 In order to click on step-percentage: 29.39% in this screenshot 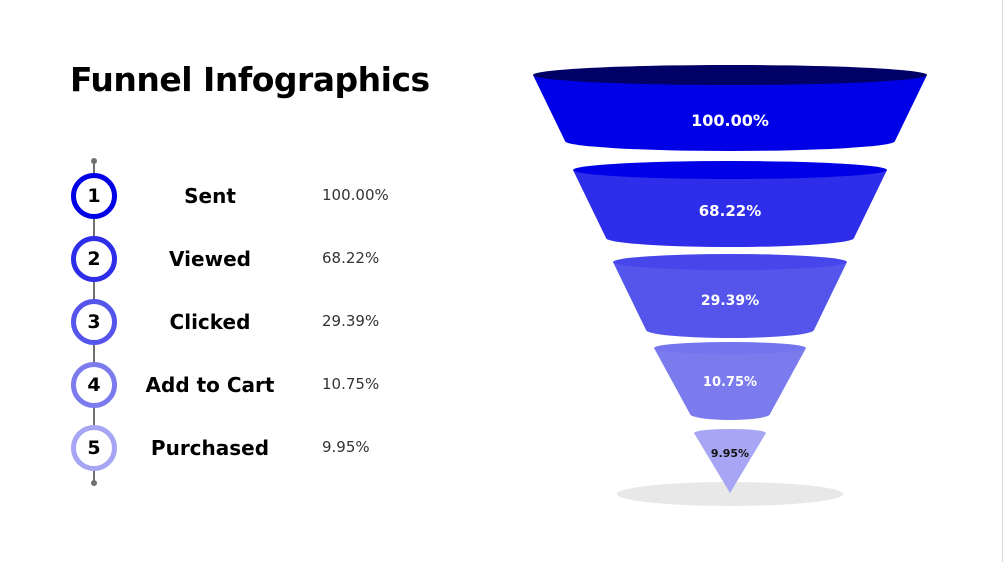, I will do `click(351, 321)`.